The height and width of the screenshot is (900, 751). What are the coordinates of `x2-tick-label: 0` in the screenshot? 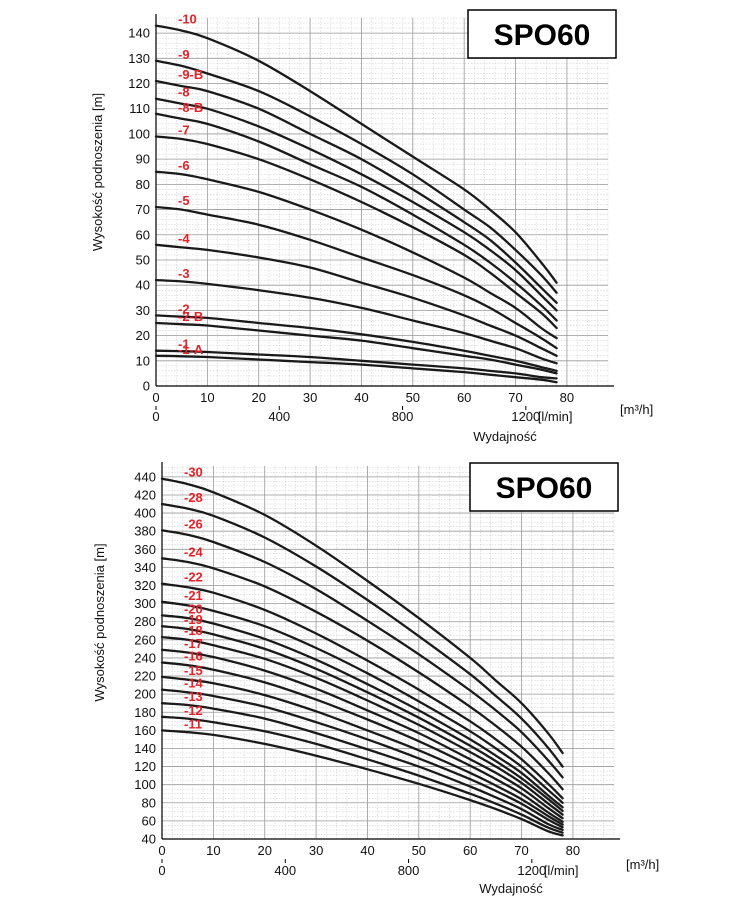 It's located at (161, 870).